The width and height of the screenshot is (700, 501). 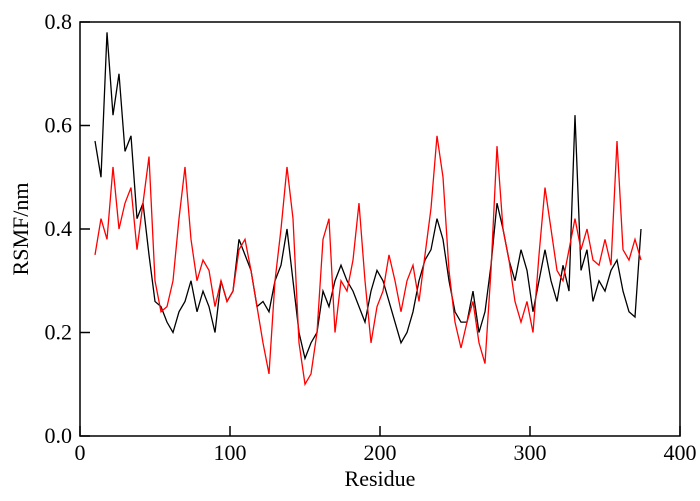 What do you see at coordinates (20, 229) in the screenshot?
I see `y-axis-label: RSMF/nm` at bounding box center [20, 229].